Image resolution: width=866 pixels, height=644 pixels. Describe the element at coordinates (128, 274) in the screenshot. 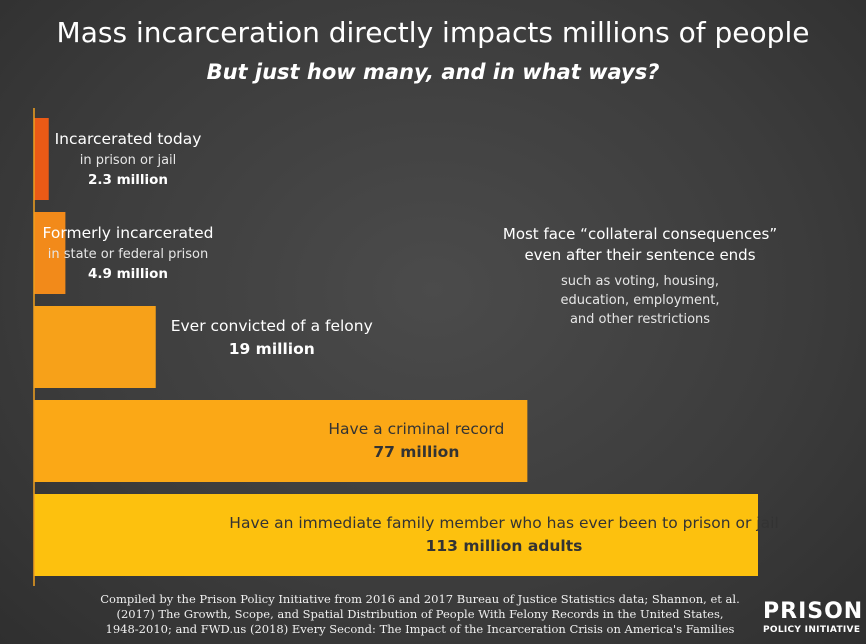

I see `bar-value-2: 4.9 million` at that location.